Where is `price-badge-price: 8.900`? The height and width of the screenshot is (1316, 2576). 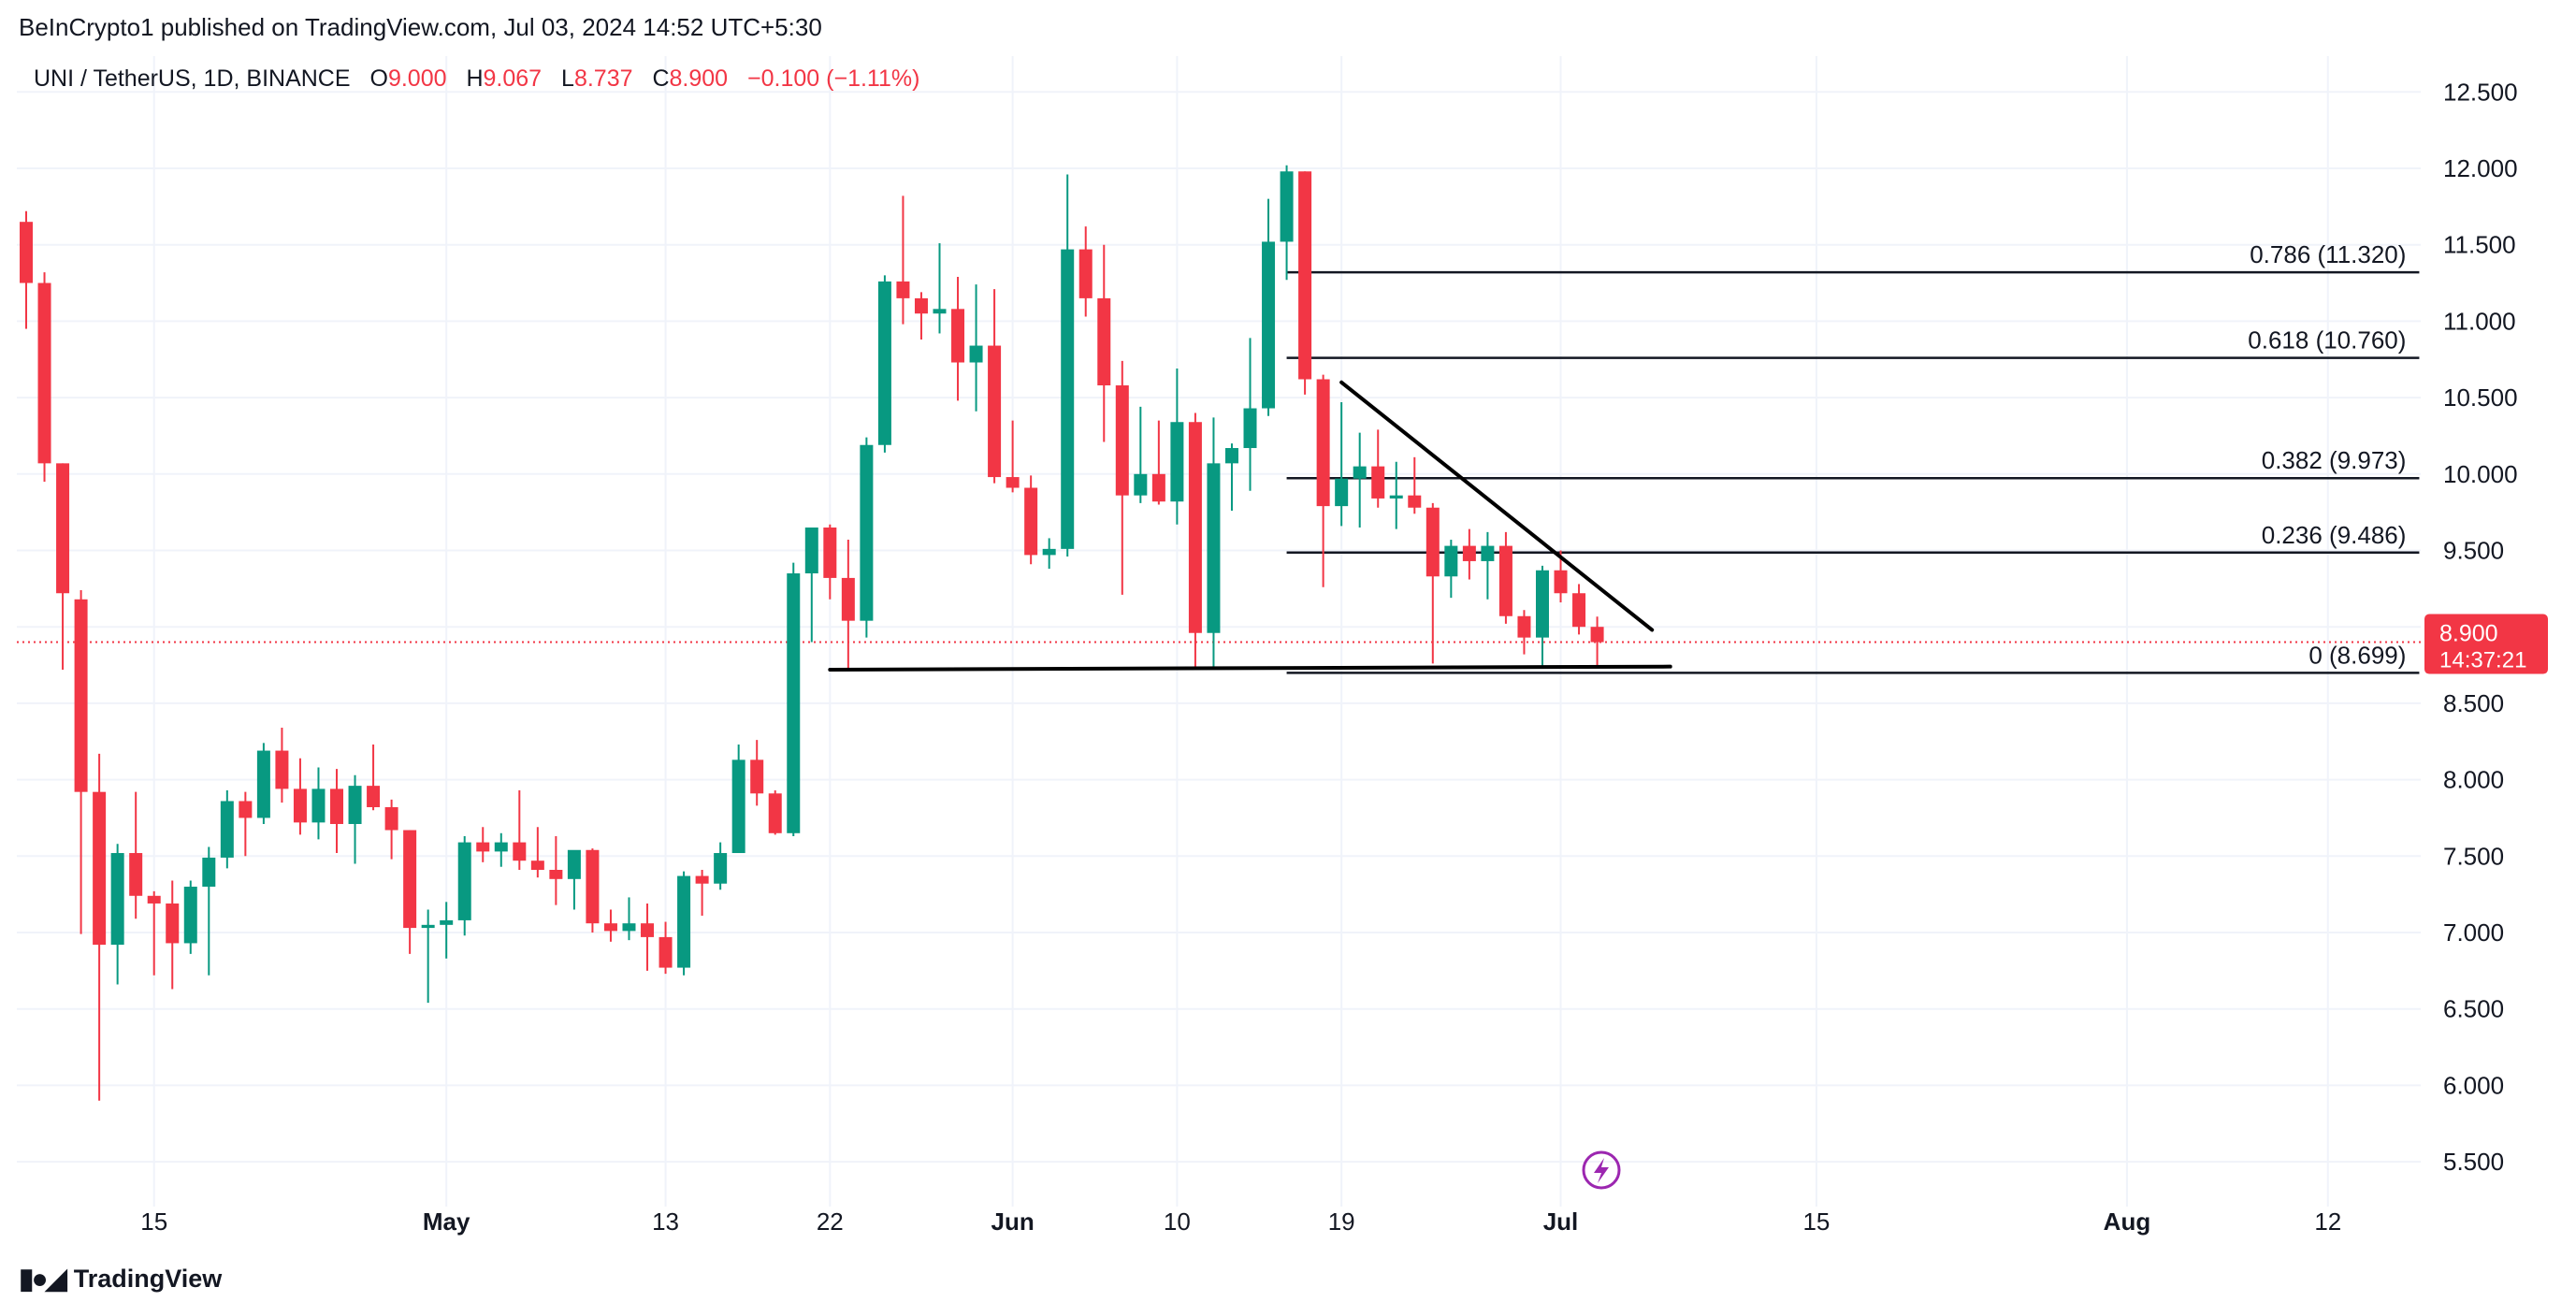 price-badge-price: 8.900 is located at coordinates (2468, 634).